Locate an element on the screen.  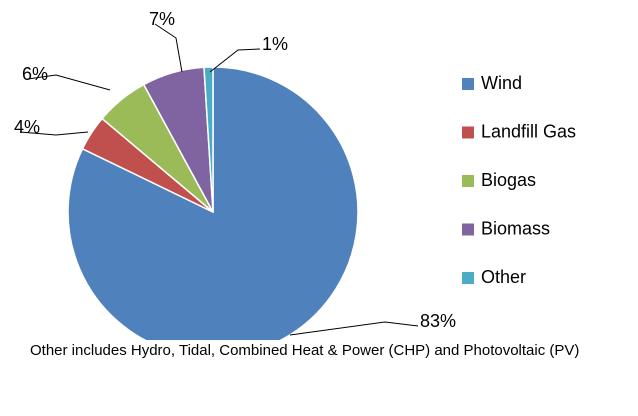
legend-label: Wind is located at coordinates (501, 83).